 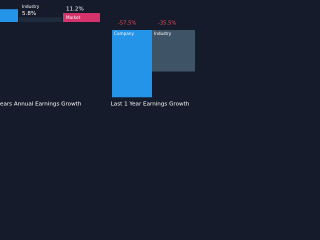 What do you see at coordinates (150, 105) in the screenshot?
I see `chart-title: Last 1 Year Earnings Growth` at bounding box center [150, 105].